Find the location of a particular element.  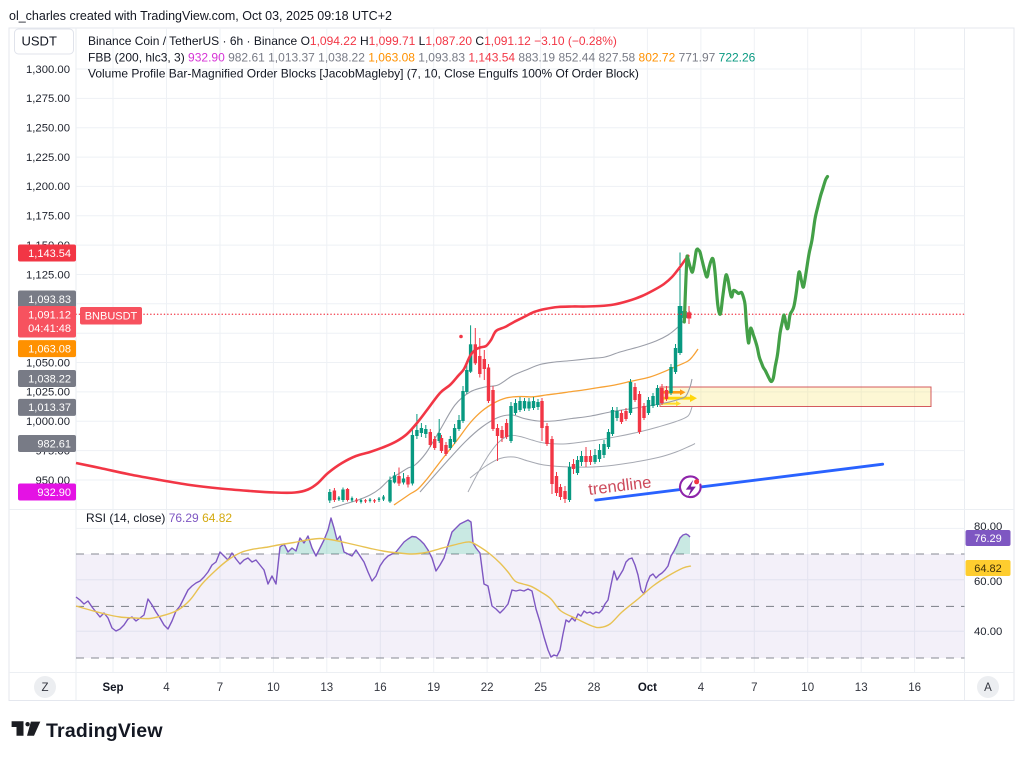

svg-text: 1,143.54 is located at coordinates (49, 254).